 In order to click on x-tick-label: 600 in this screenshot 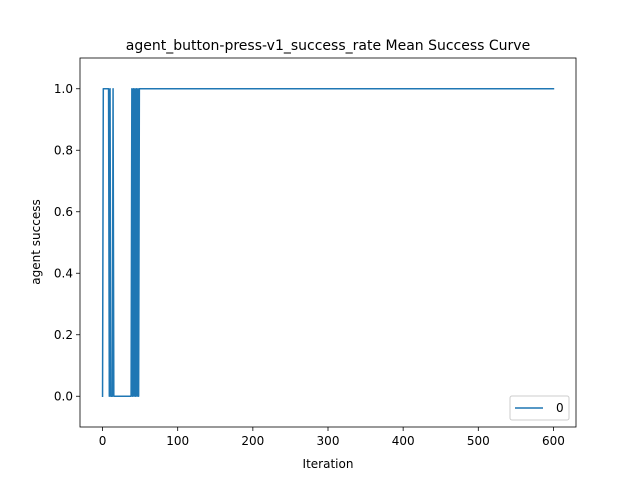, I will do `click(553, 441)`.